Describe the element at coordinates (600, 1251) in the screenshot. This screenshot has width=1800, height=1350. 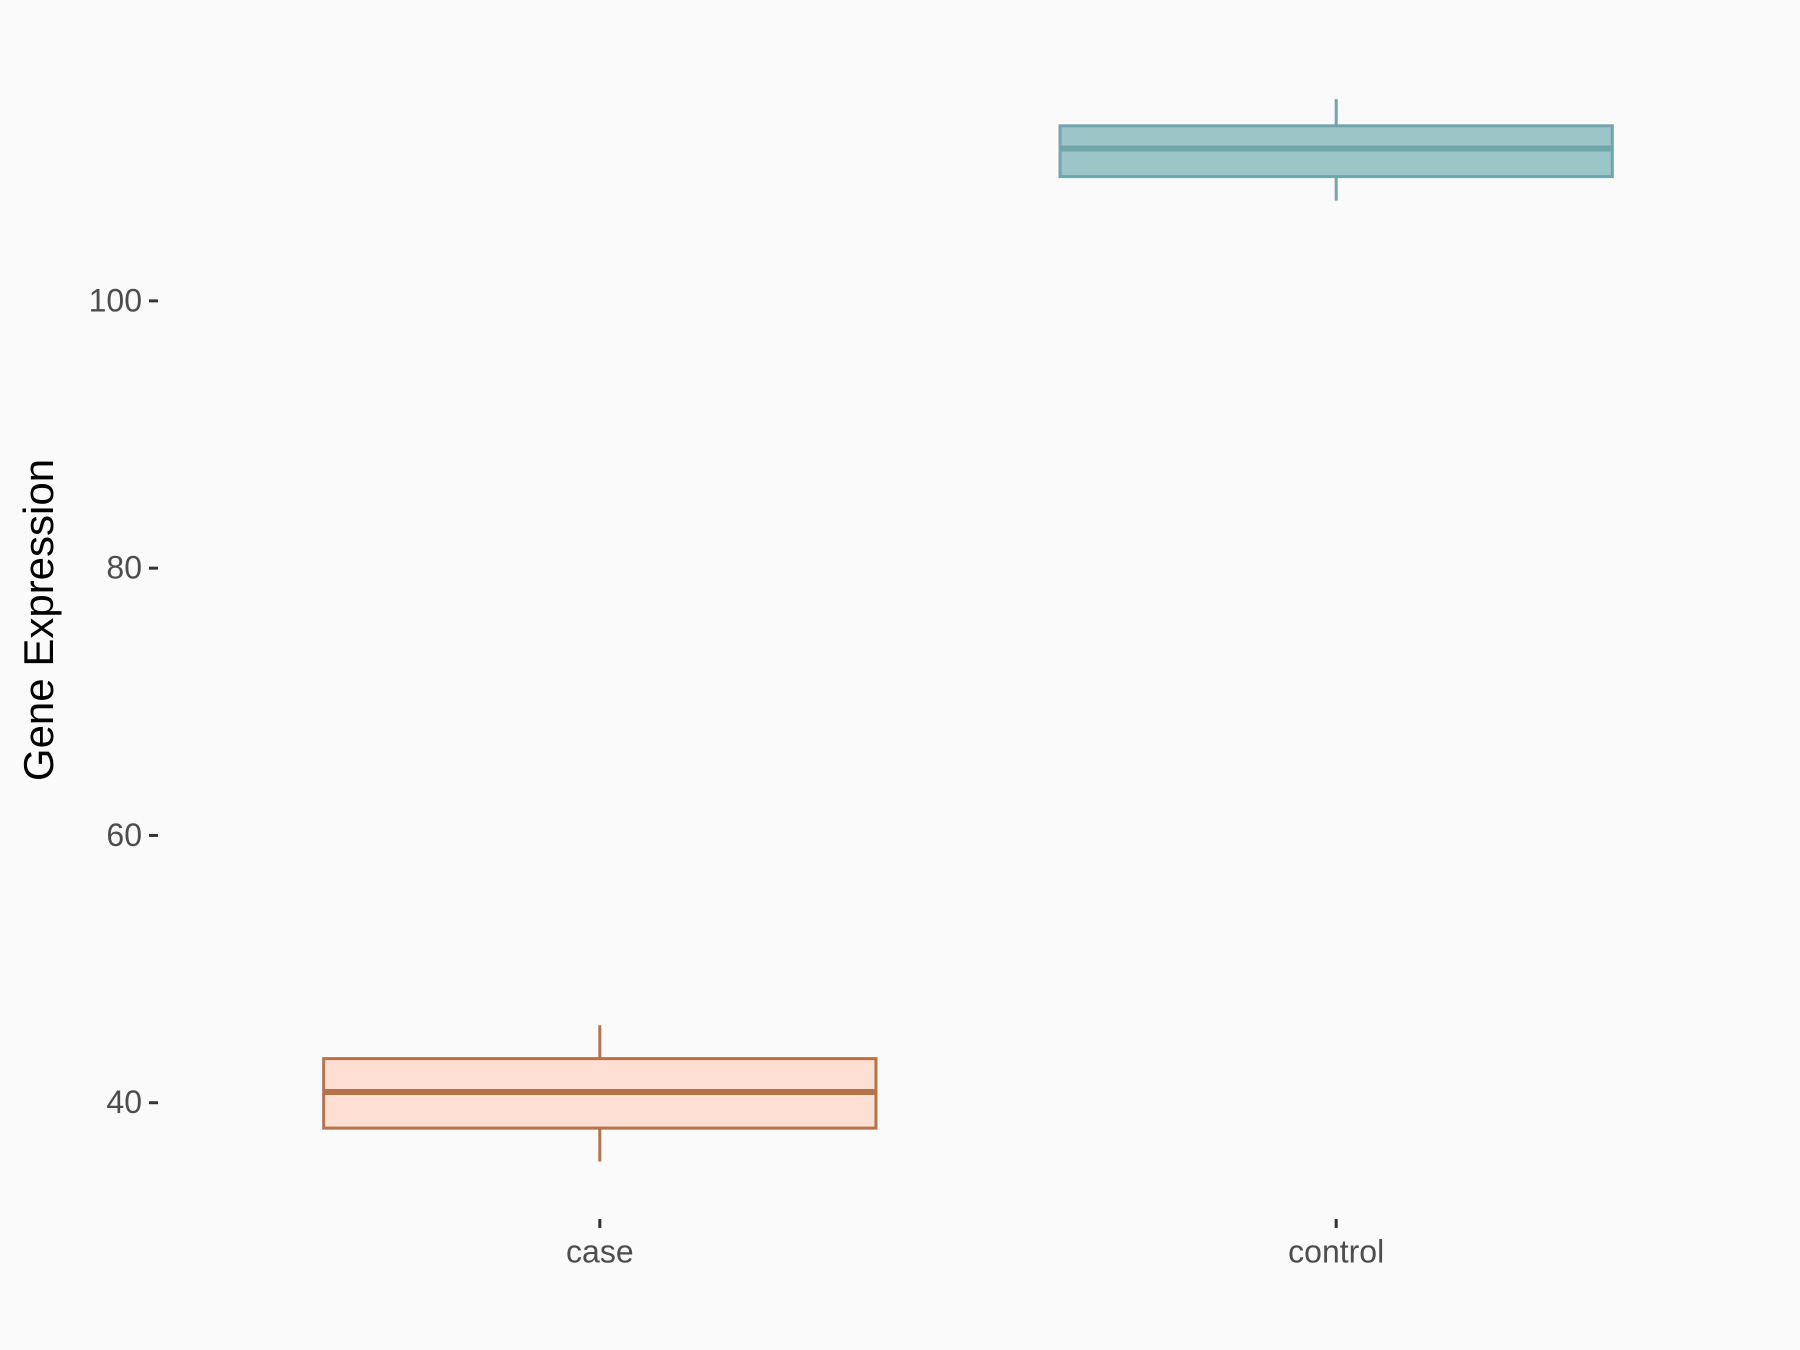
I see `x-tick-label: case` at that location.